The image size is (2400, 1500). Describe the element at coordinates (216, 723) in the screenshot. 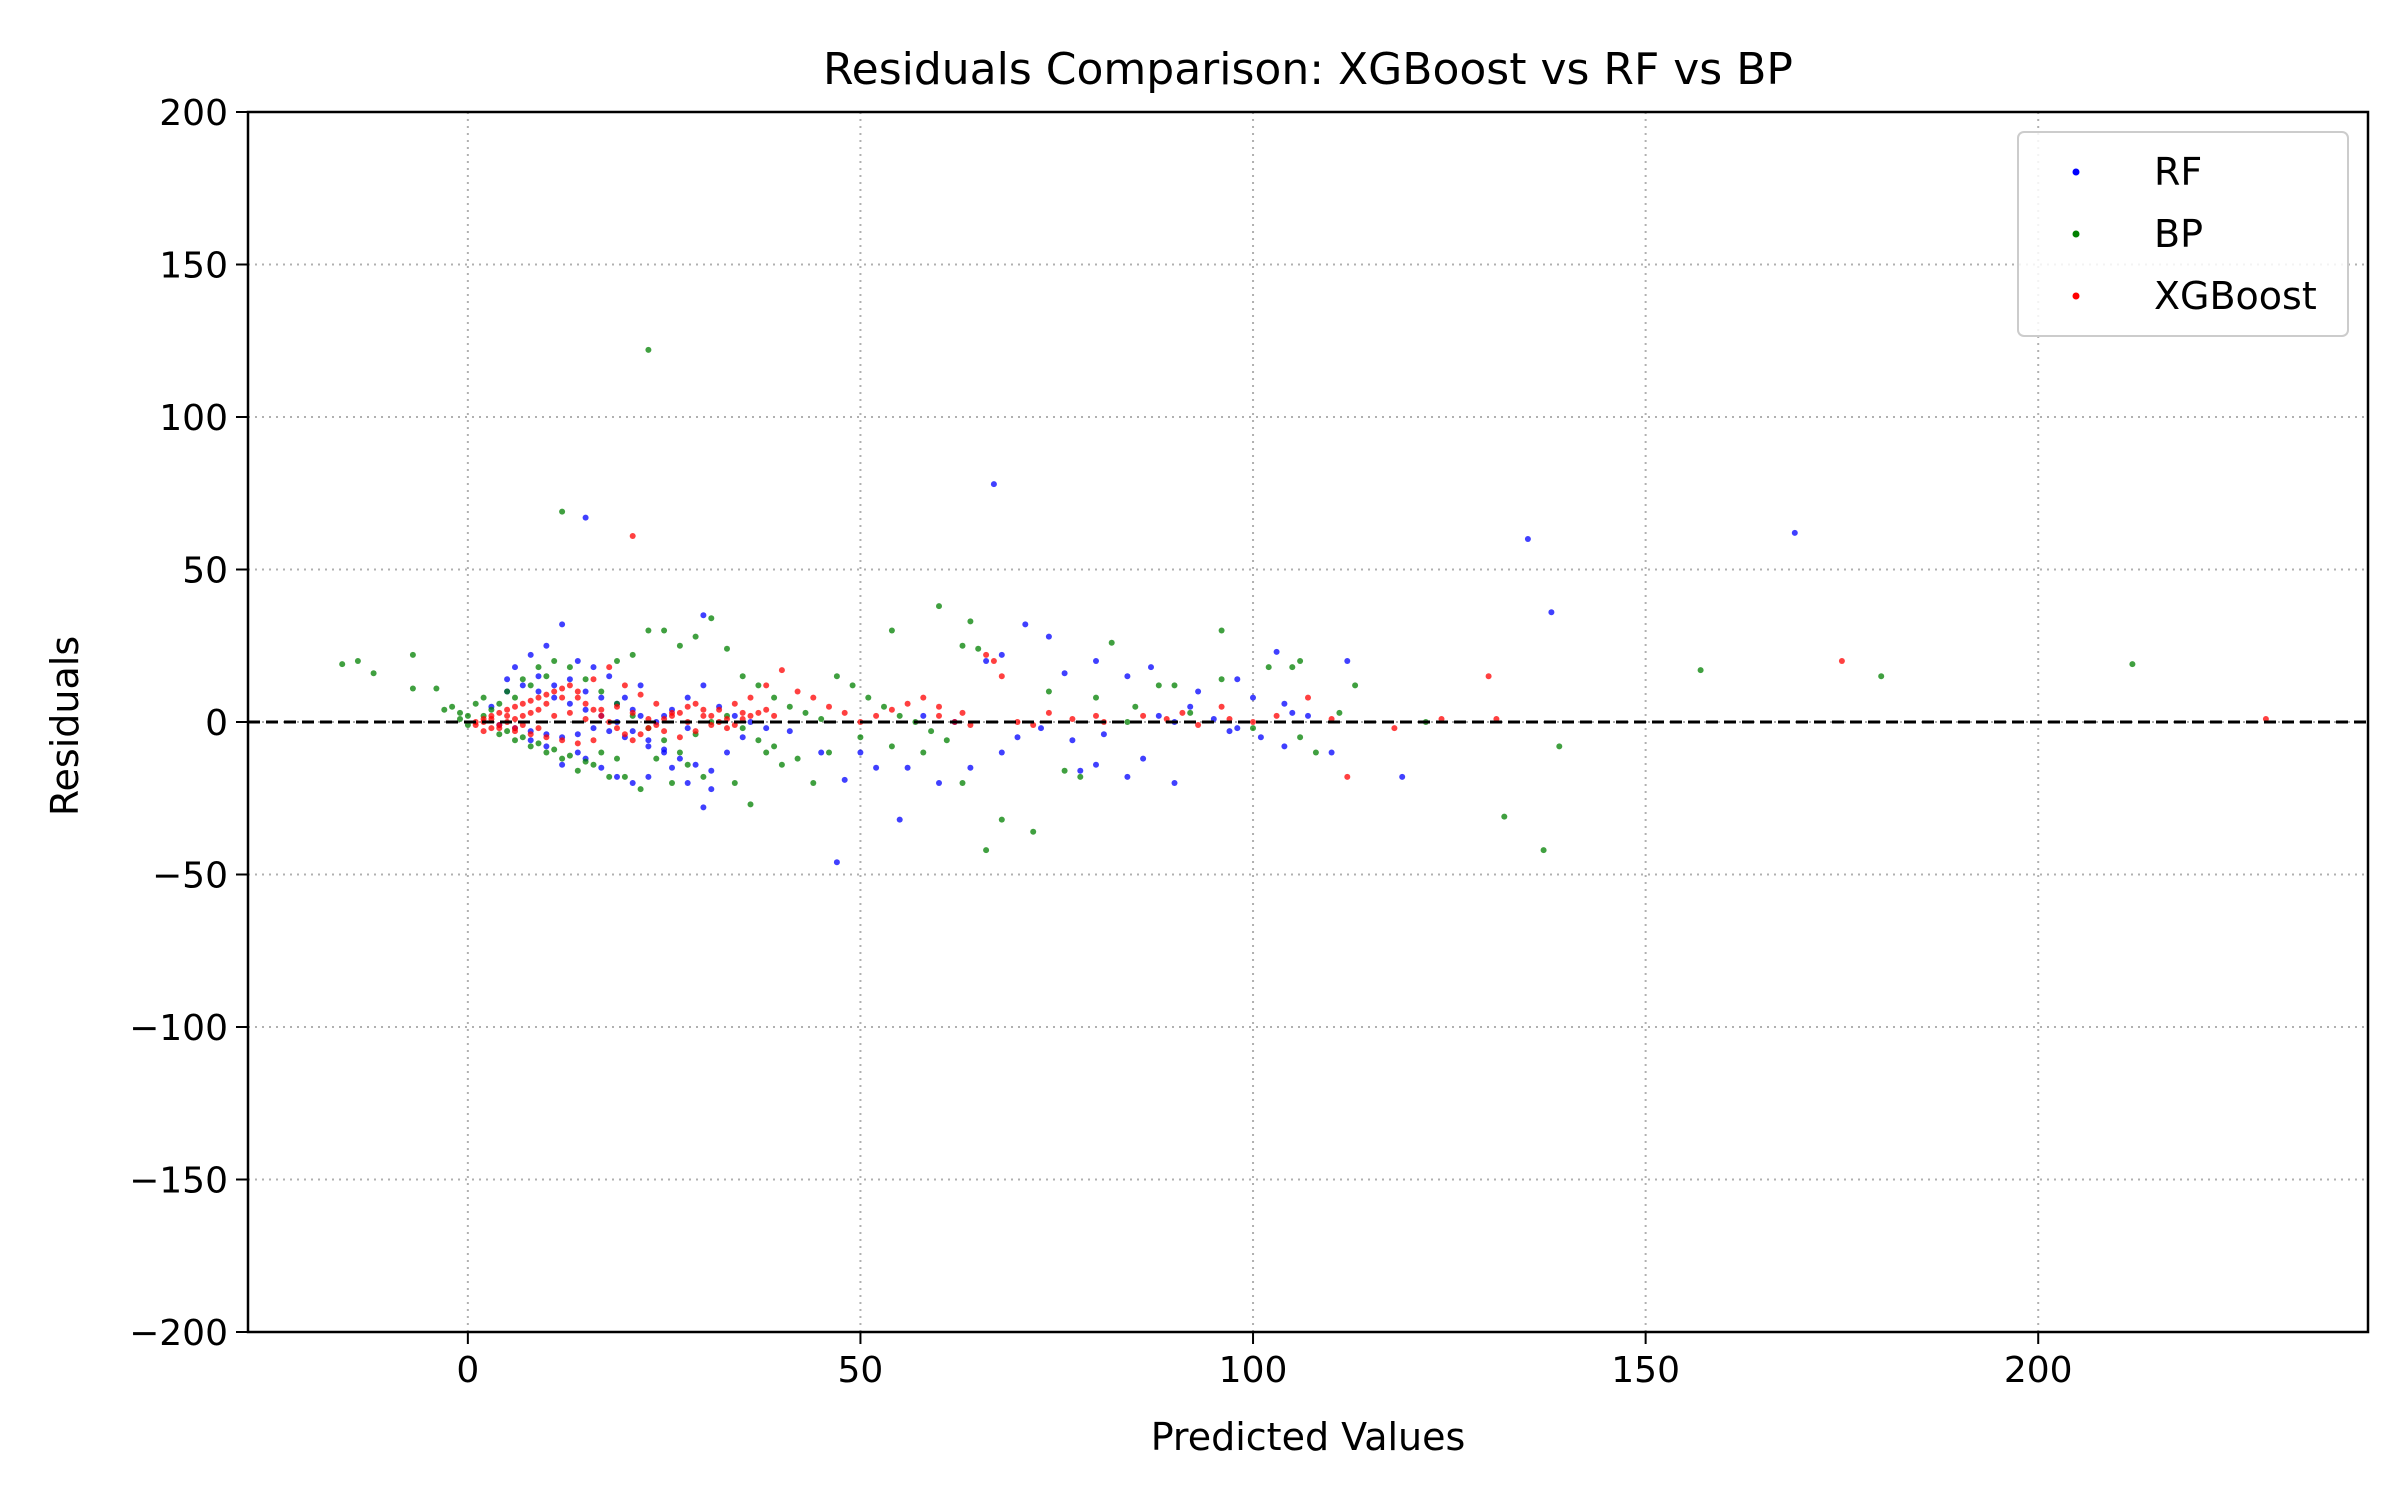

I see `y-tick-label: 0` at that location.